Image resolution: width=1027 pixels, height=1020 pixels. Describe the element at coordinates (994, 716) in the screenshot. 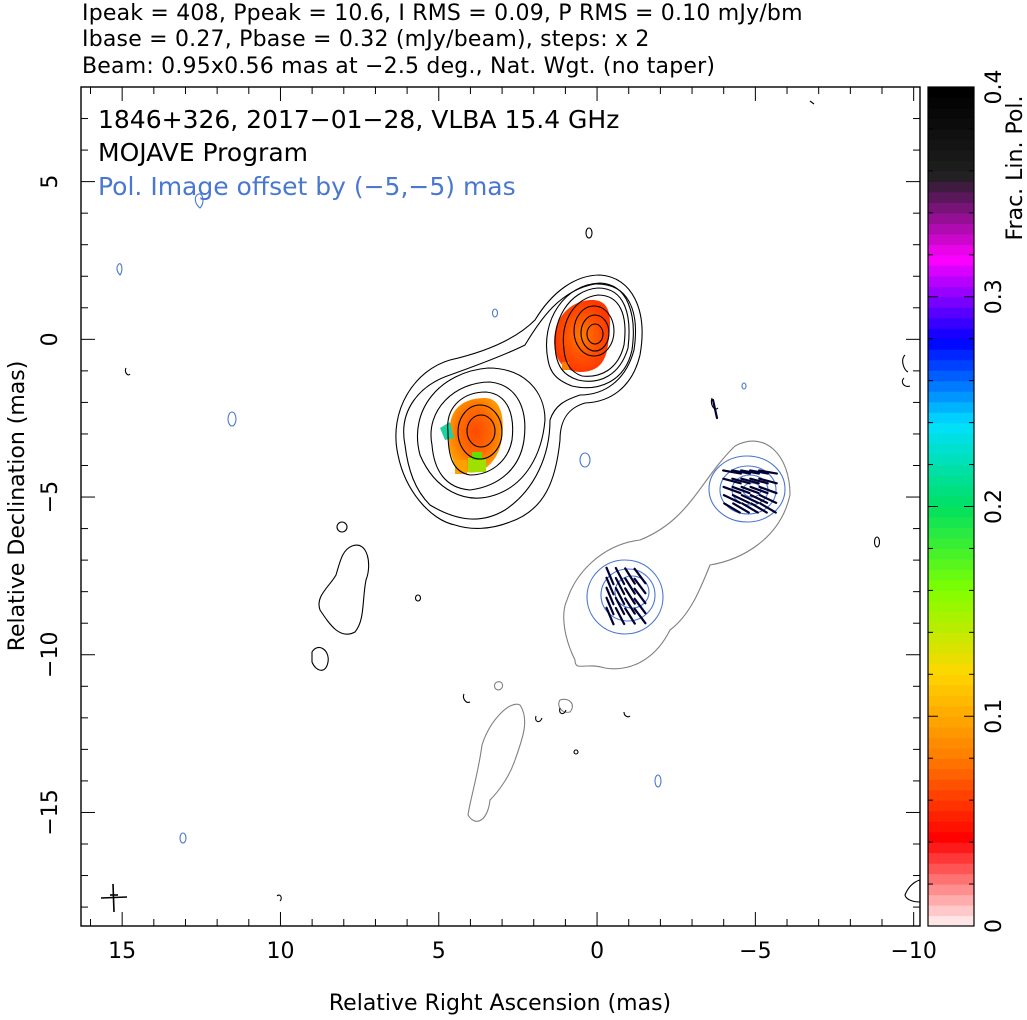

I see `colorbar-tick-label: 0.1` at that location.